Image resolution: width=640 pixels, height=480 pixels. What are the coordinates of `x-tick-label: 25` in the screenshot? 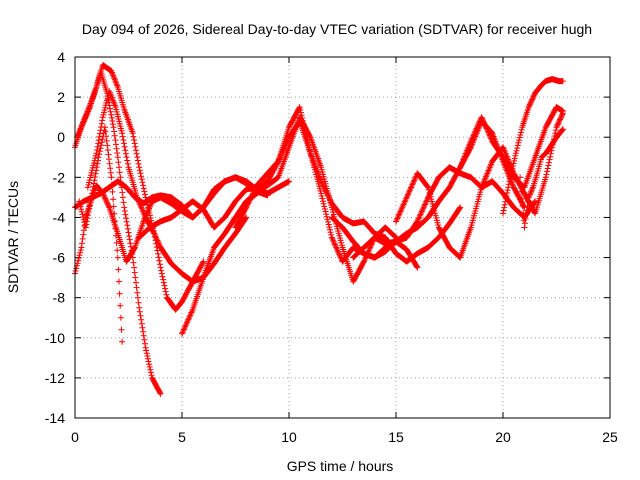 It's located at (610, 437).